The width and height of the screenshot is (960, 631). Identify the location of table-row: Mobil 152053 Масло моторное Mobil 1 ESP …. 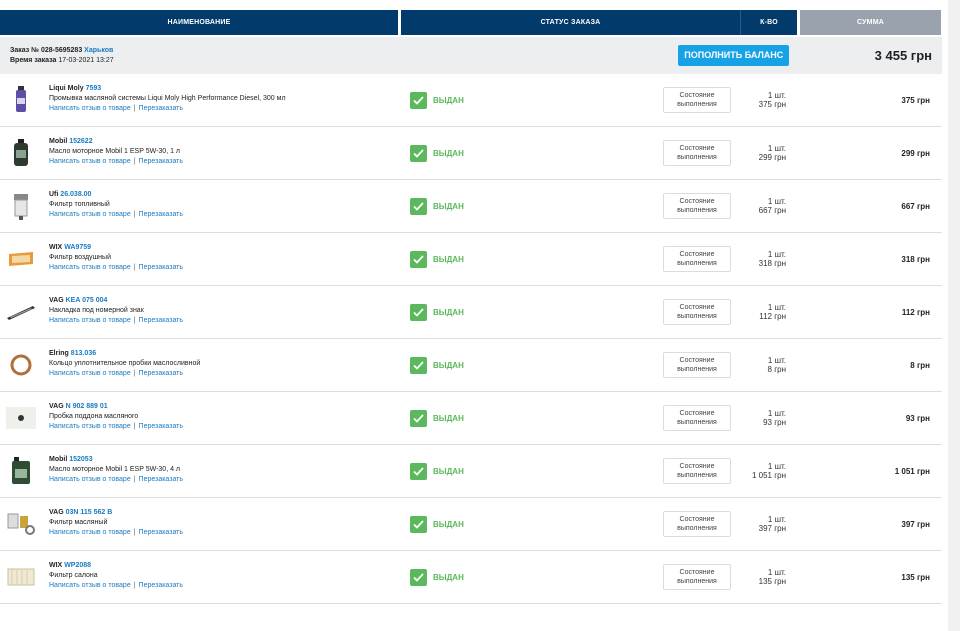
(471, 471).